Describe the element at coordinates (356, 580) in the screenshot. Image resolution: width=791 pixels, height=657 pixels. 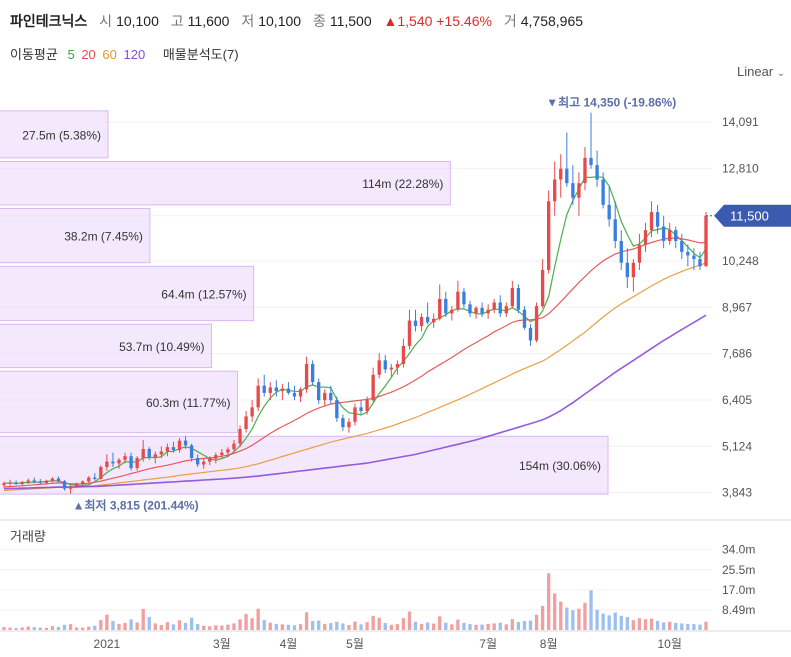
I see `volume-grid` at that location.